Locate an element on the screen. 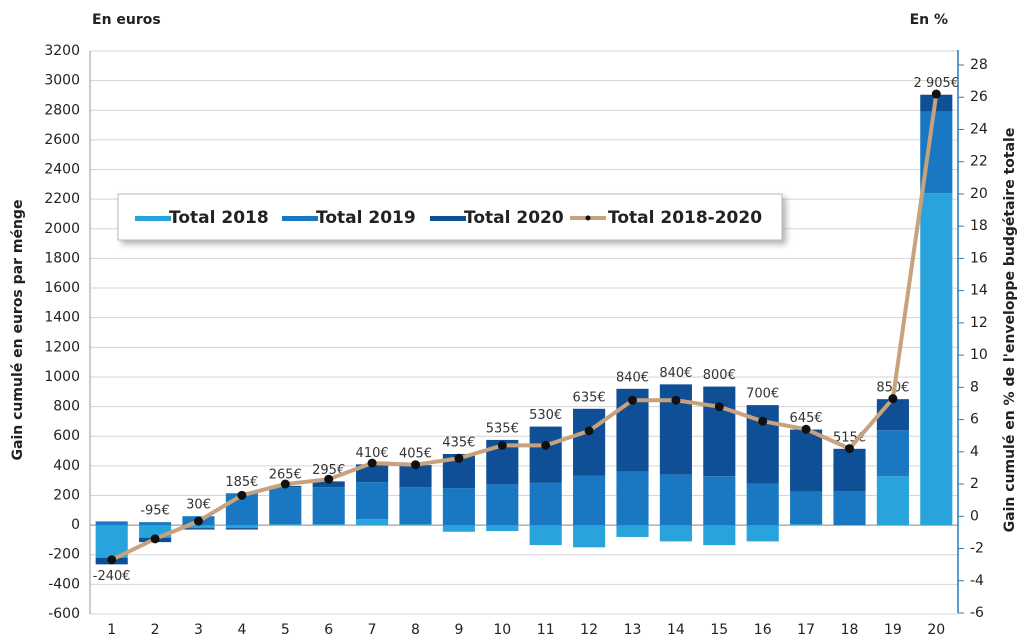 Image resolution: width=1020 pixels, height=639 pixels. x-tick-label: 2 is located at coordinates (155, 630).